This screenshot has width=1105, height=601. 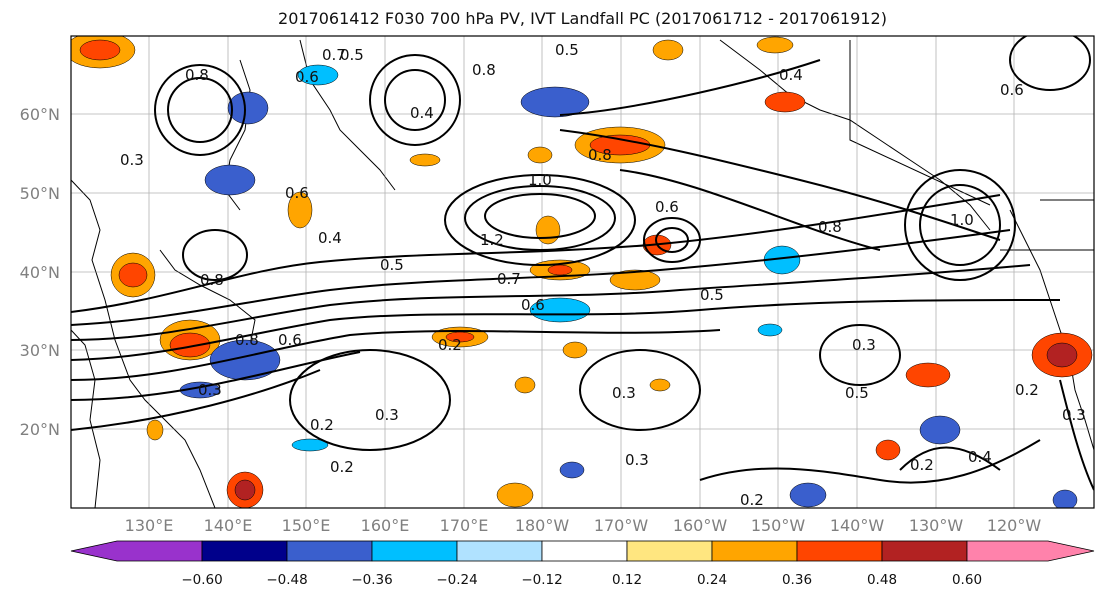 I want to click on colorbar-tick-label: 0.12, so click(x=627, y=580).